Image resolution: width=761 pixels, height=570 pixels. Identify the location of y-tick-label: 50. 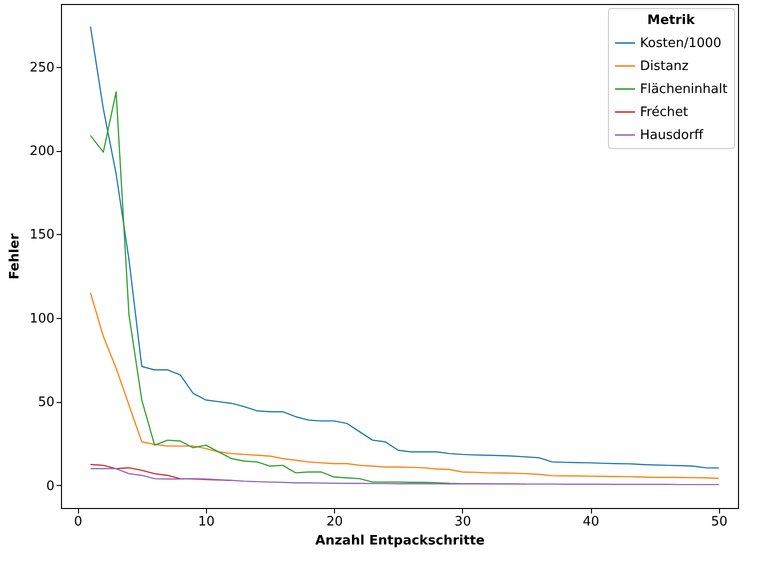
(46, 402).